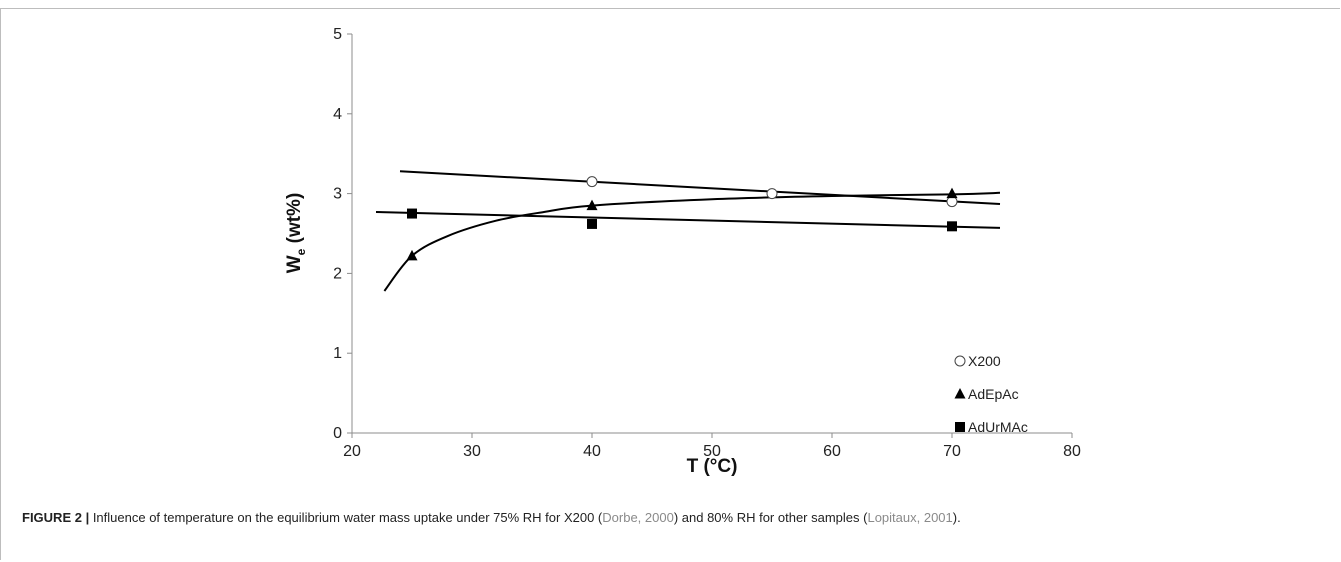 The image size is (1341, 562). Describe the element at coordinates (352, 451) in the screenshot. I see `x-tick-label: 20` at that location.